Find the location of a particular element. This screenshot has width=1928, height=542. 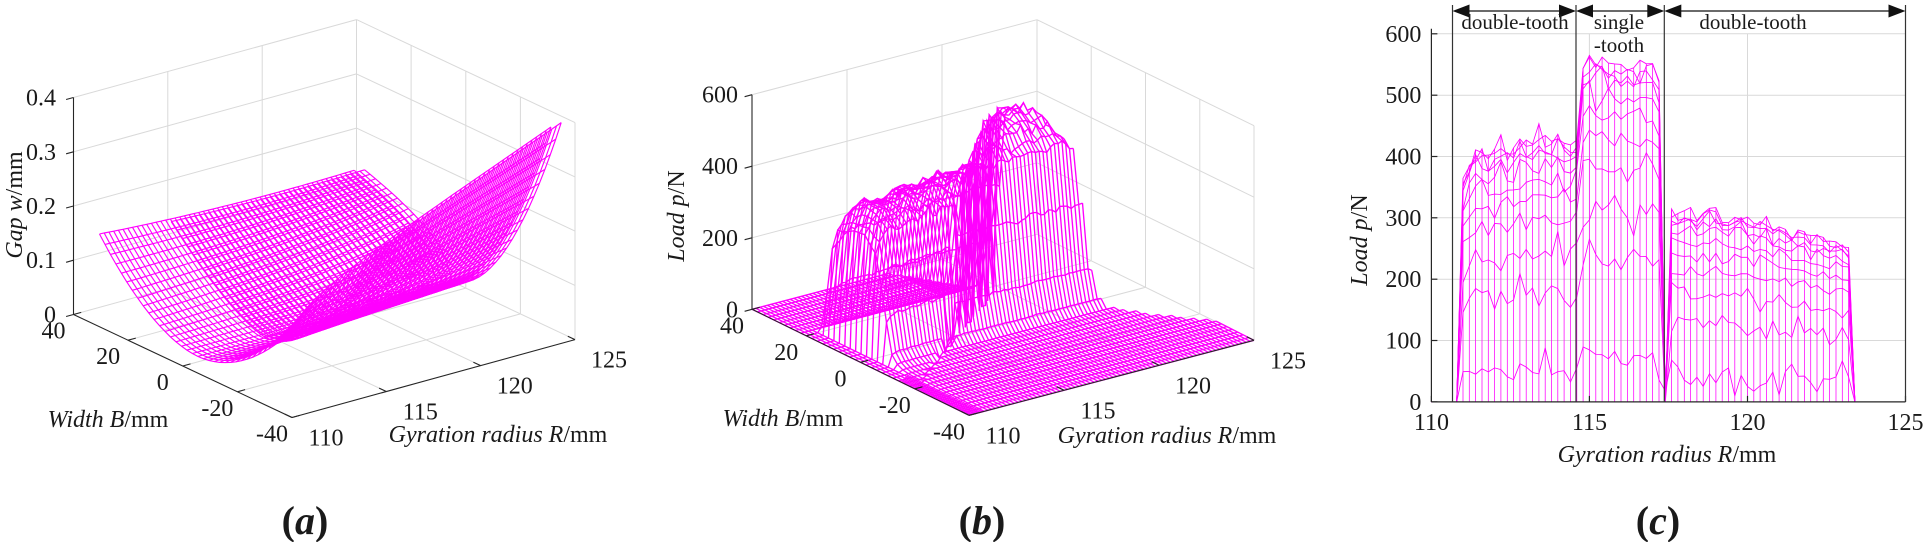

svg-text: 0.1 is located at coordinates (41, 261).